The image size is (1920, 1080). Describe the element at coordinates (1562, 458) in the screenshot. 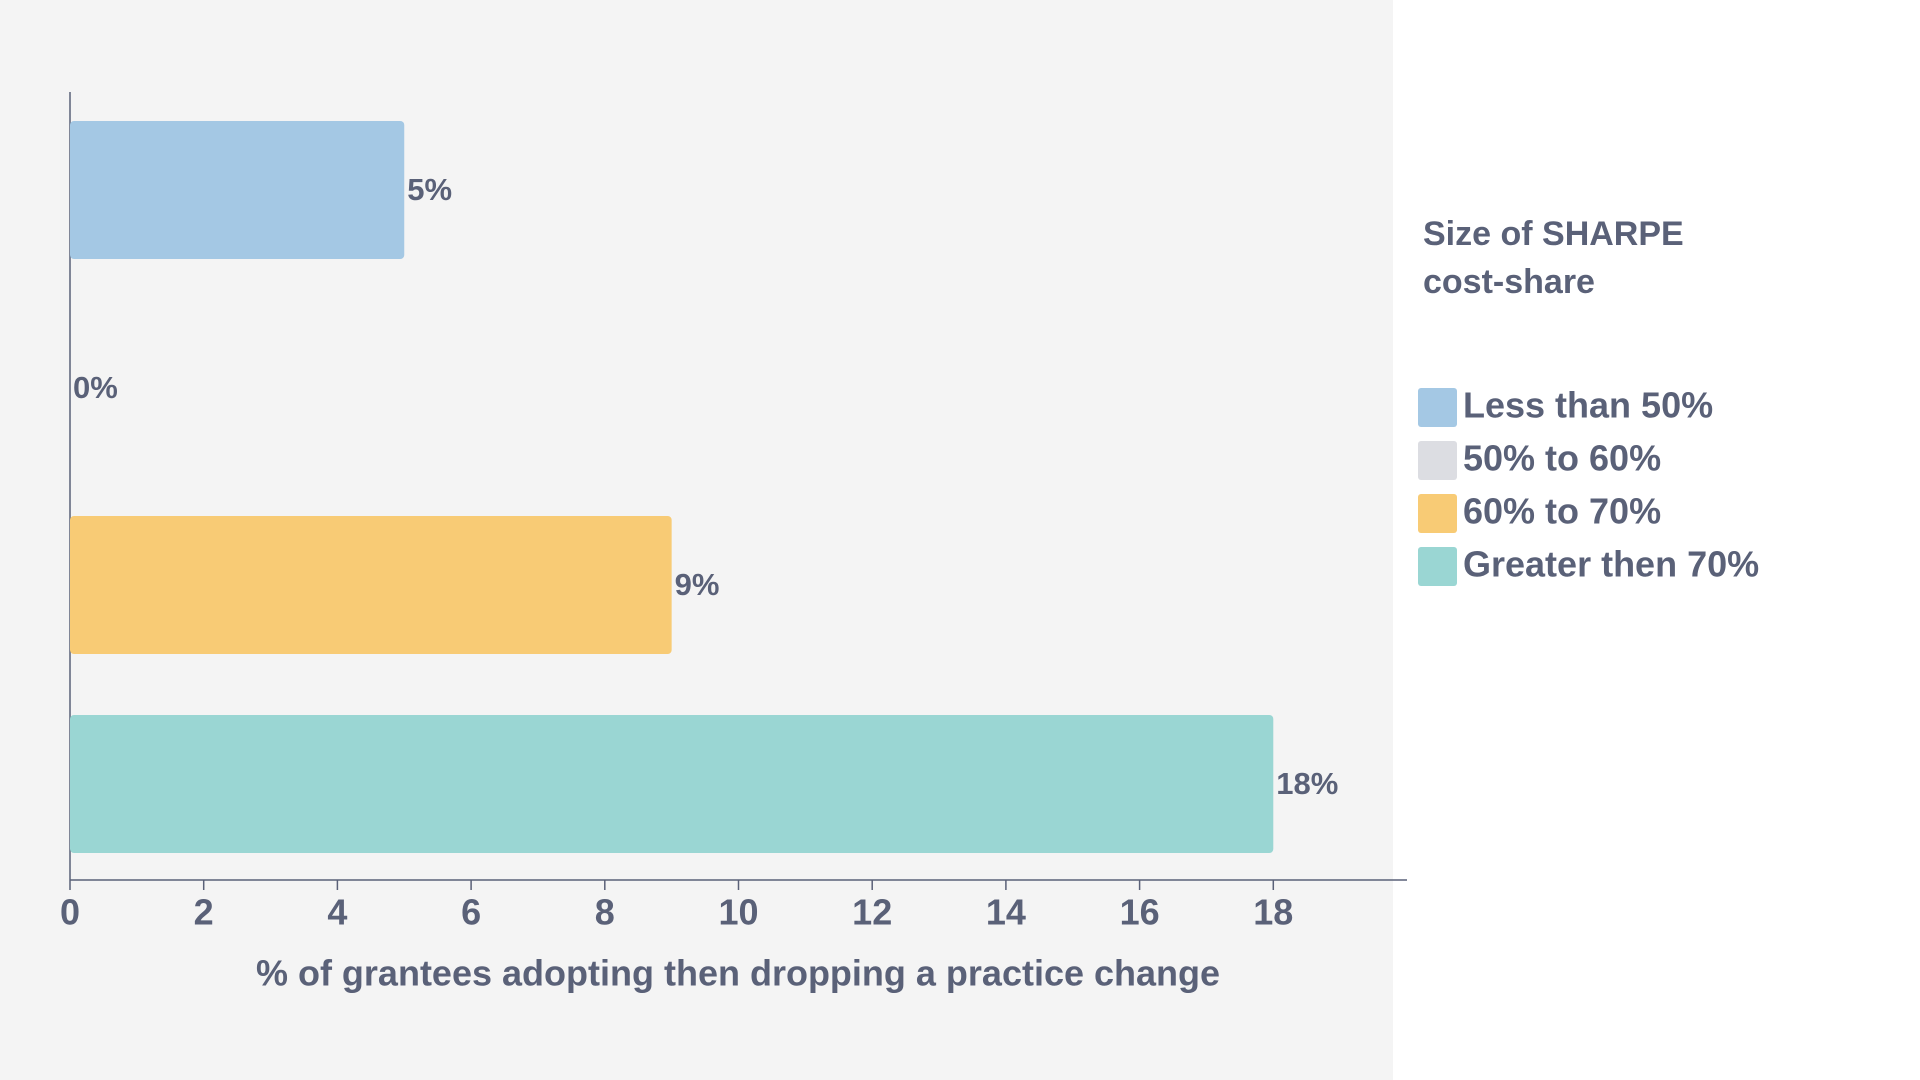

I see `legend-label: 50% to 60%` at that location.